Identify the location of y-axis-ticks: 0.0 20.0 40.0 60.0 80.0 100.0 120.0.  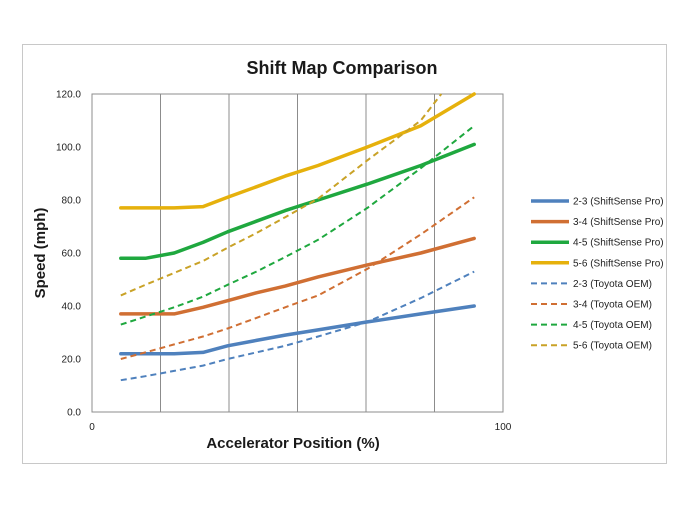
(68, 254).